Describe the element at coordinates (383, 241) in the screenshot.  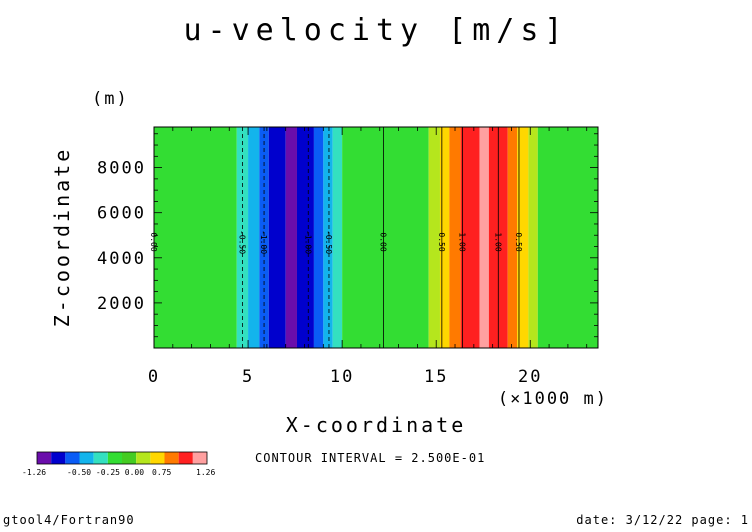
I see `contour-label: 0.00` at that location.